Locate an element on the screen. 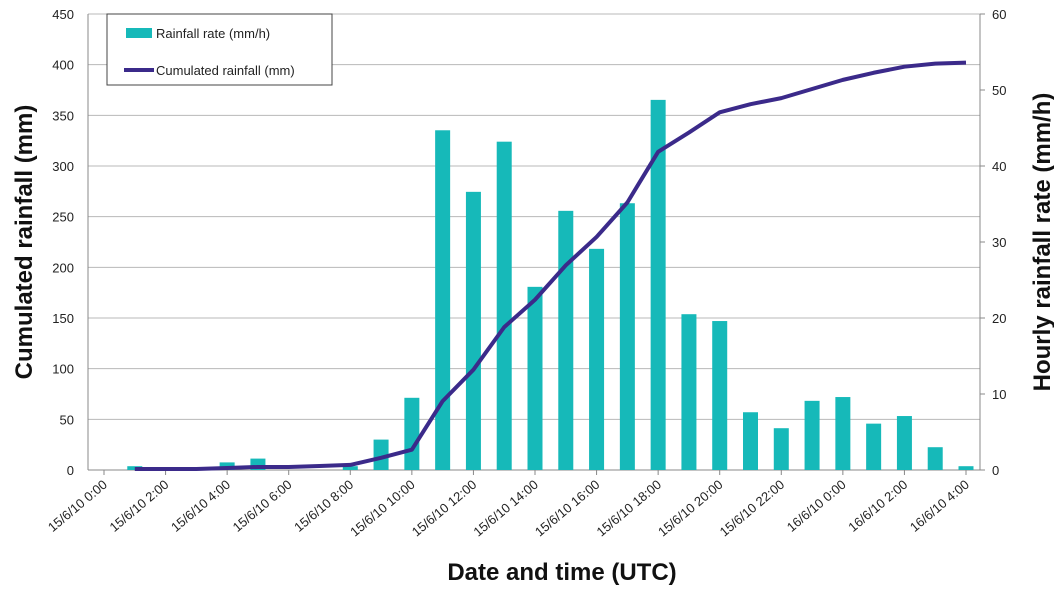 The width and height of the screenshot is (1054, 592). y-tick-label: 200 is located at coordinates (63, 267).